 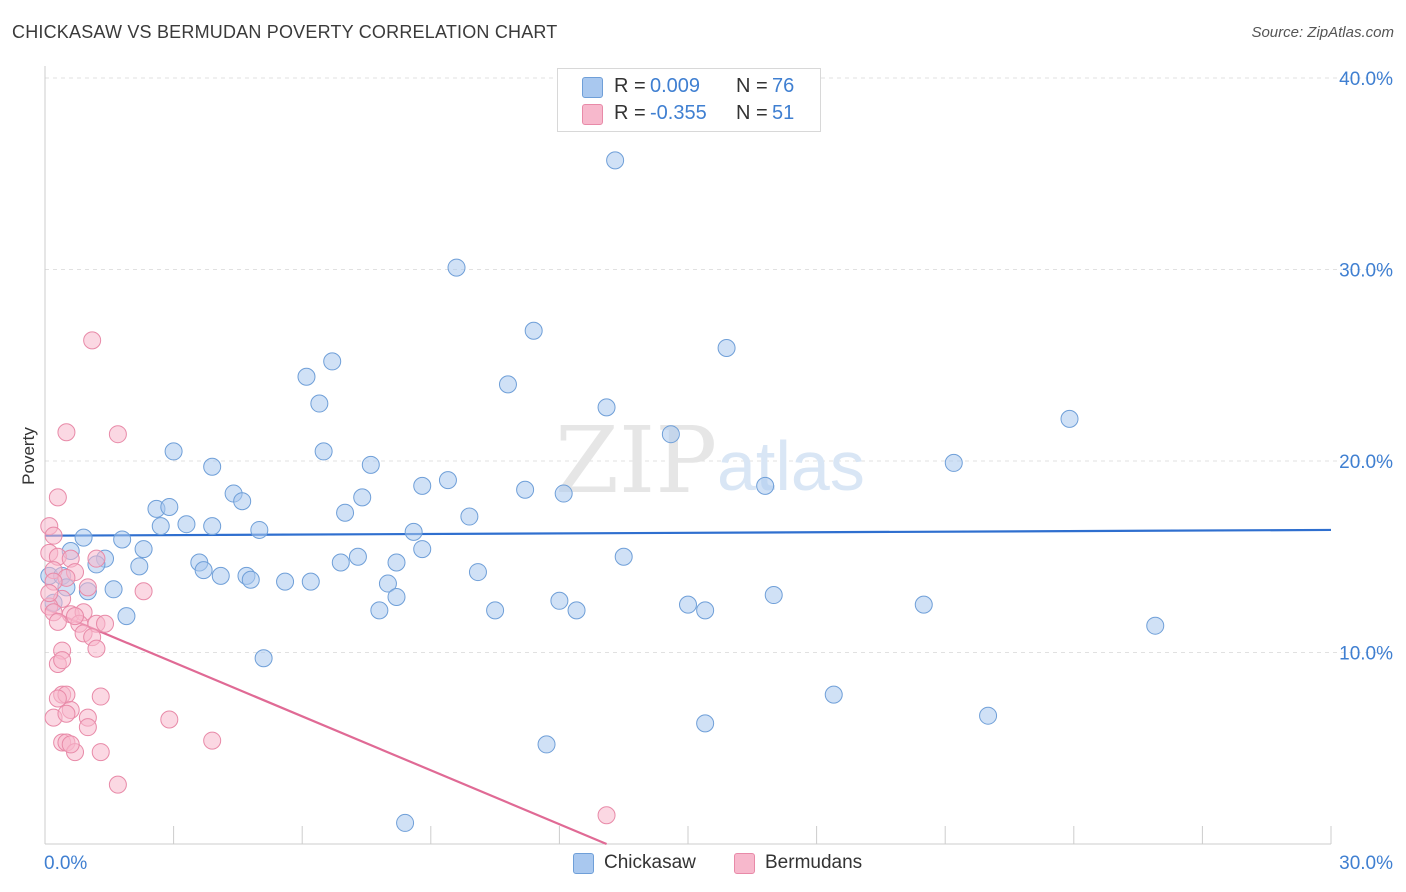 I want to click on y-tick-label: 10.0%, so click(x=1366, y=654).